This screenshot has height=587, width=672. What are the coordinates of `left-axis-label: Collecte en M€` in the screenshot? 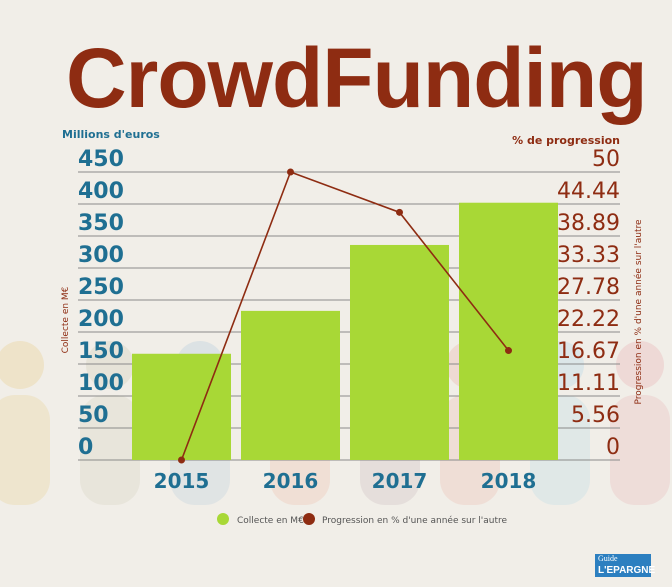 It's located at (66, 319).